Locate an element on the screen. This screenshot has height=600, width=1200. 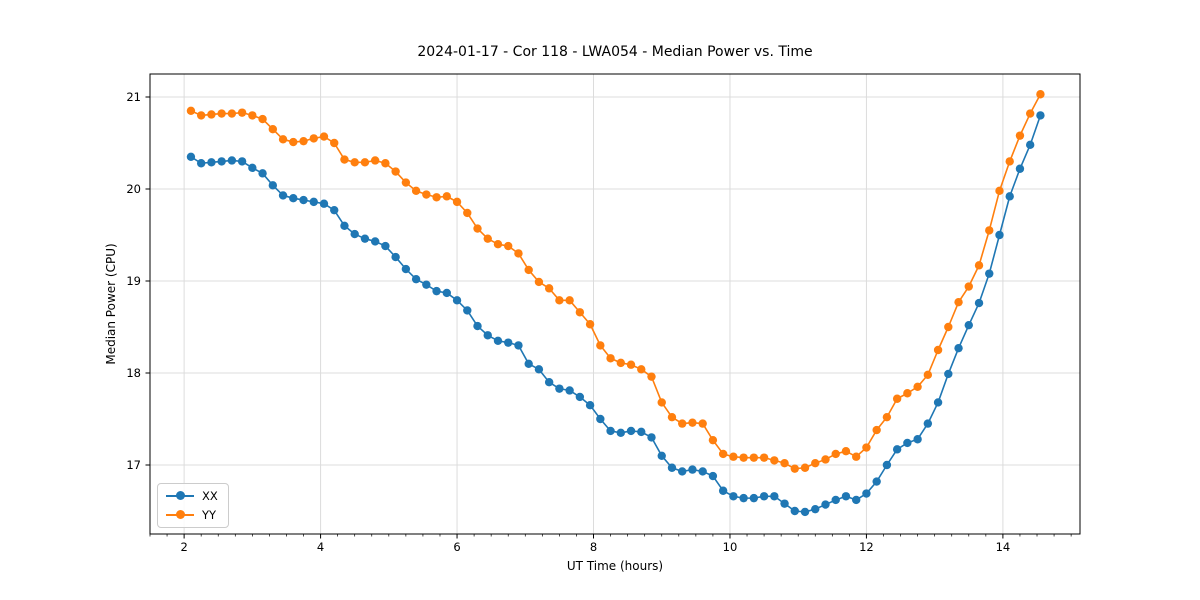
x-tick-label: 4 is located at coordinates (320, 547).